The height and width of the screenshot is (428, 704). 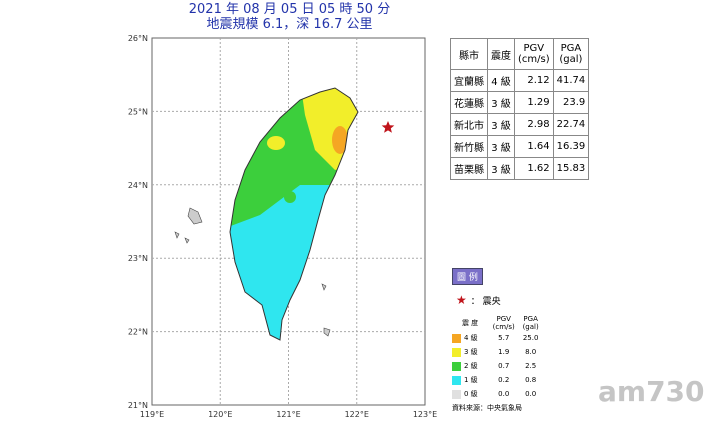 What do you see at coordinates (571, 48) in the screenshot?
I see `header-text: PGA` at bounding box center [571, 48].